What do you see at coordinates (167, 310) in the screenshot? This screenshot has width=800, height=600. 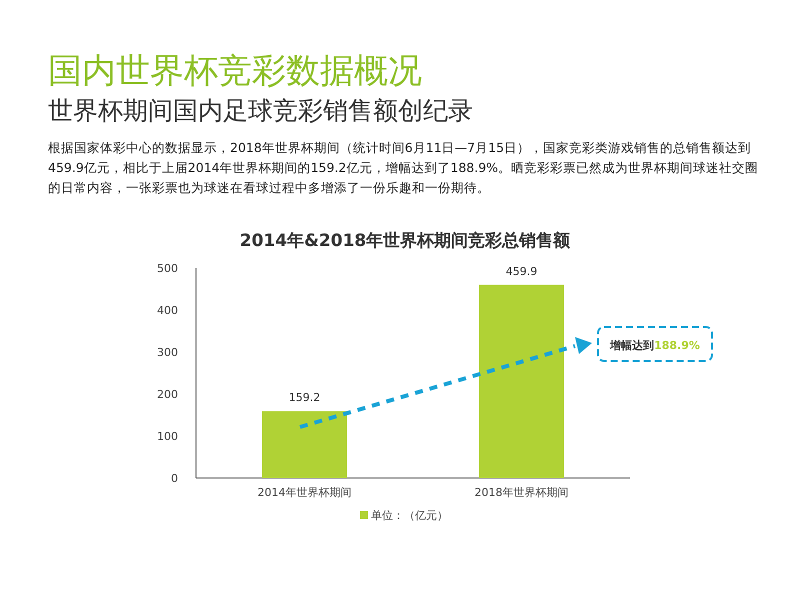 I see `y-tick-label: 400` at bounding box center [167, 310].